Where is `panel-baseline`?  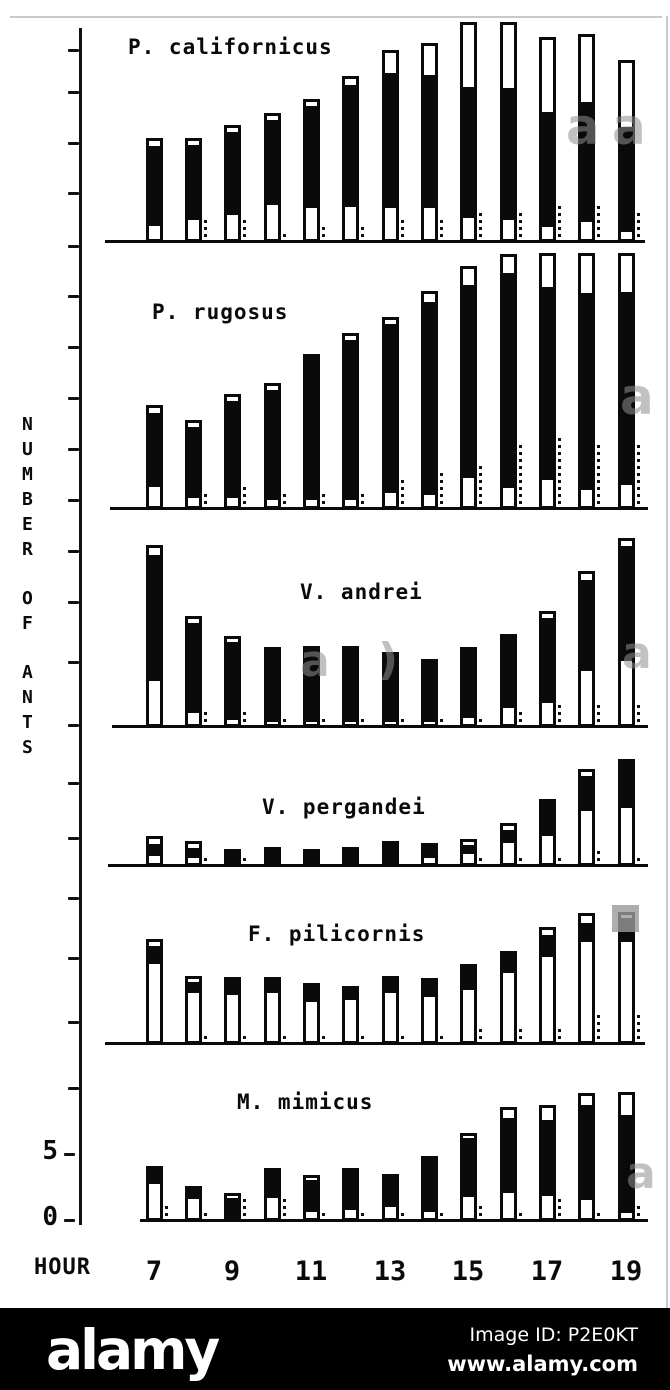
panel-baseline is located at coordinates (378, 865).